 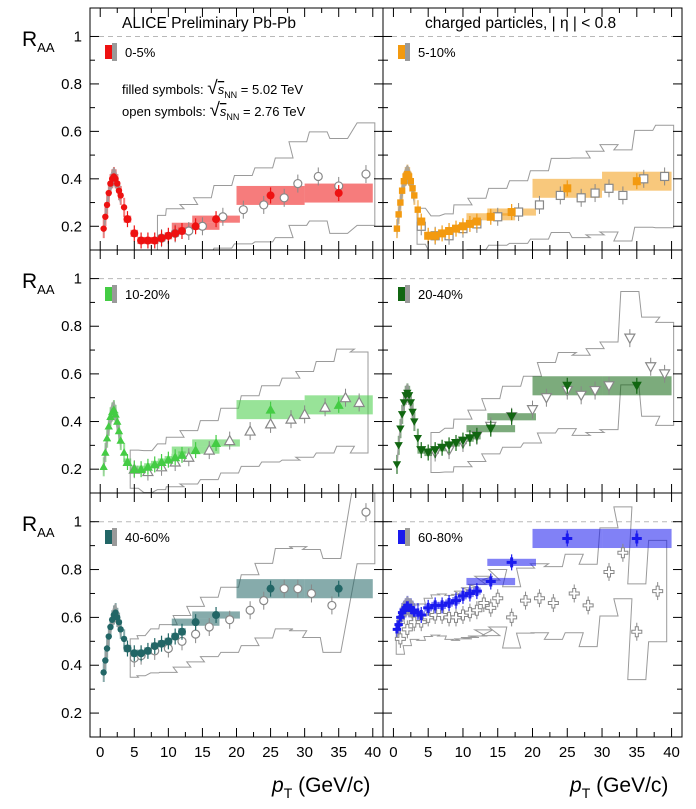 I want to click on y-tick-label: 1, so click(x=78, y=279).